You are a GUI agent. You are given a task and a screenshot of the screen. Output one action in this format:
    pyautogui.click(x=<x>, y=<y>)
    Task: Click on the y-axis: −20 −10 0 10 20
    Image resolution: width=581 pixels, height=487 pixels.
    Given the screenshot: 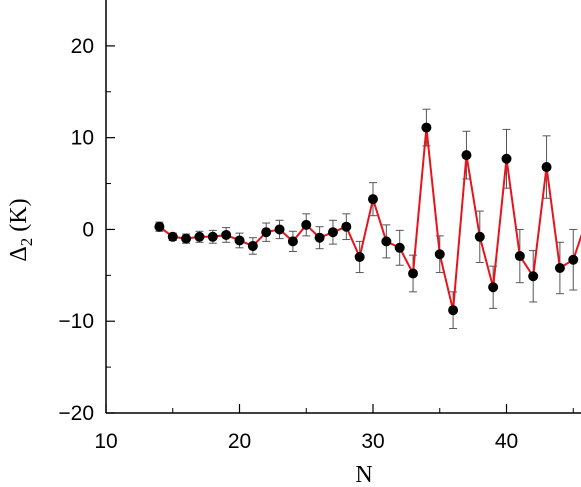 What is the action you would take?
    pyautogui.click(x=86, y=230)
    